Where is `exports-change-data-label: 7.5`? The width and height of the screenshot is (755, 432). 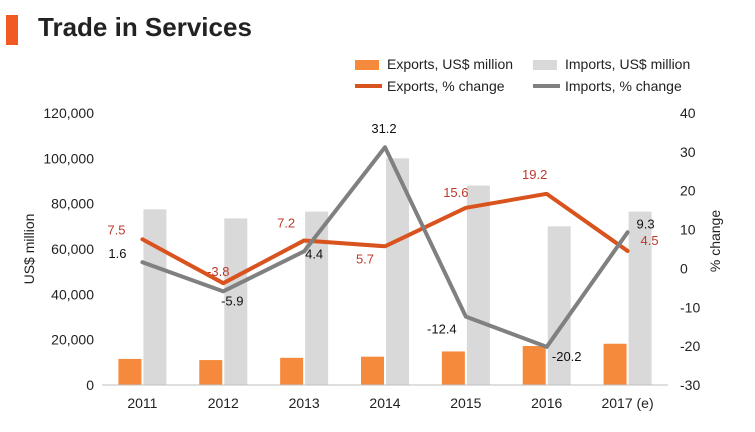 exports-change-data-label: 7.5 is located at coordinates (116, 229).